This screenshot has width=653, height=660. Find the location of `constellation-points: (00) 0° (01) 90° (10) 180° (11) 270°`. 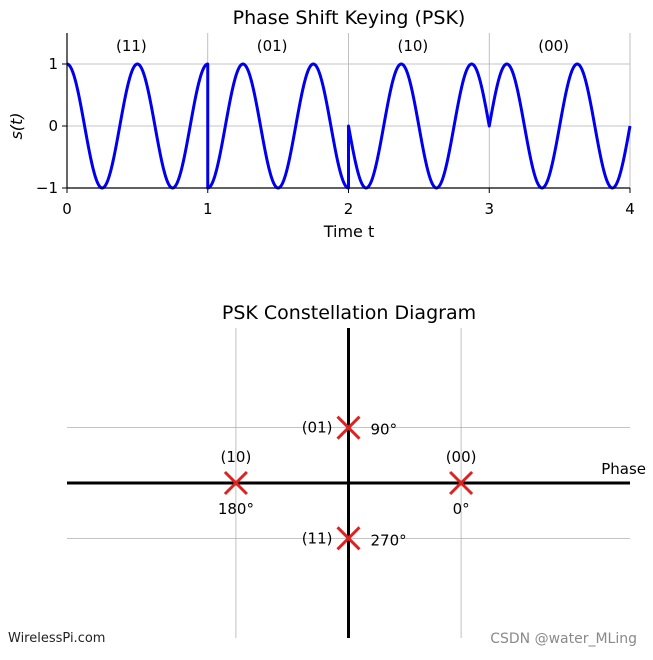

constellation-points: (00) 0° (01) 90° (10) 180° (11) 270° is located at coordinates (347, 483).